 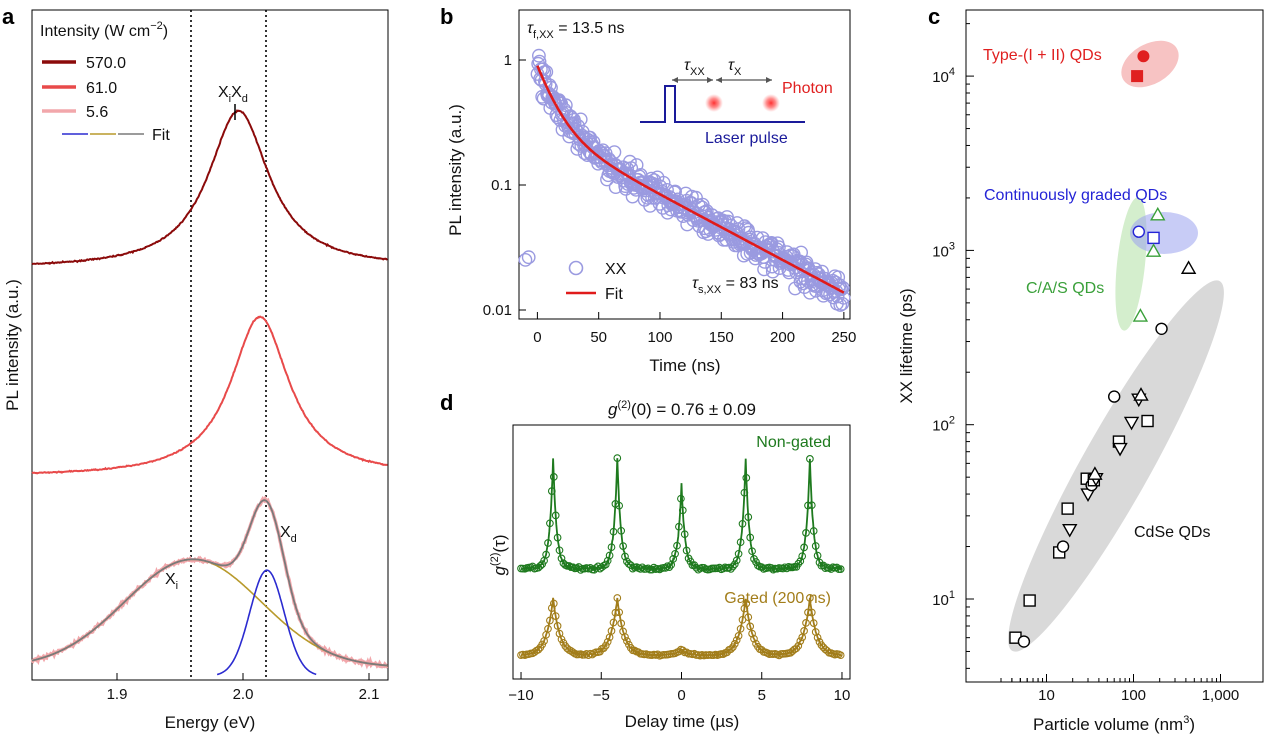 What do you see at coordinates (807, 88) in the screenshot?
I see `inset-photon-label: Photon` at bounding box center [807, 88].